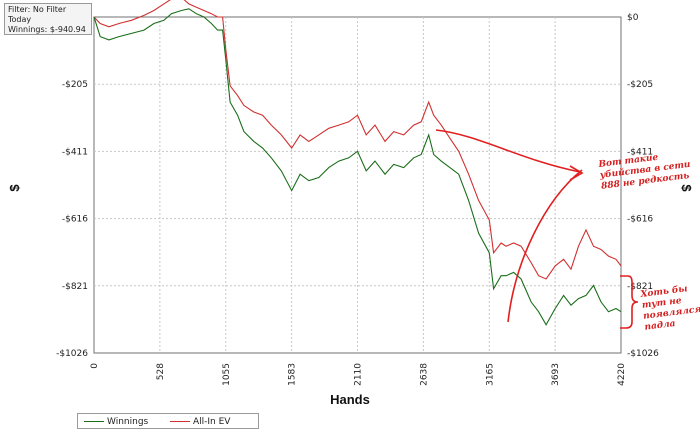  What do you see at coordinates (556, 374) in the screenshot?
I see `x-tick-label: 3693` at bounding box center [556, 374].